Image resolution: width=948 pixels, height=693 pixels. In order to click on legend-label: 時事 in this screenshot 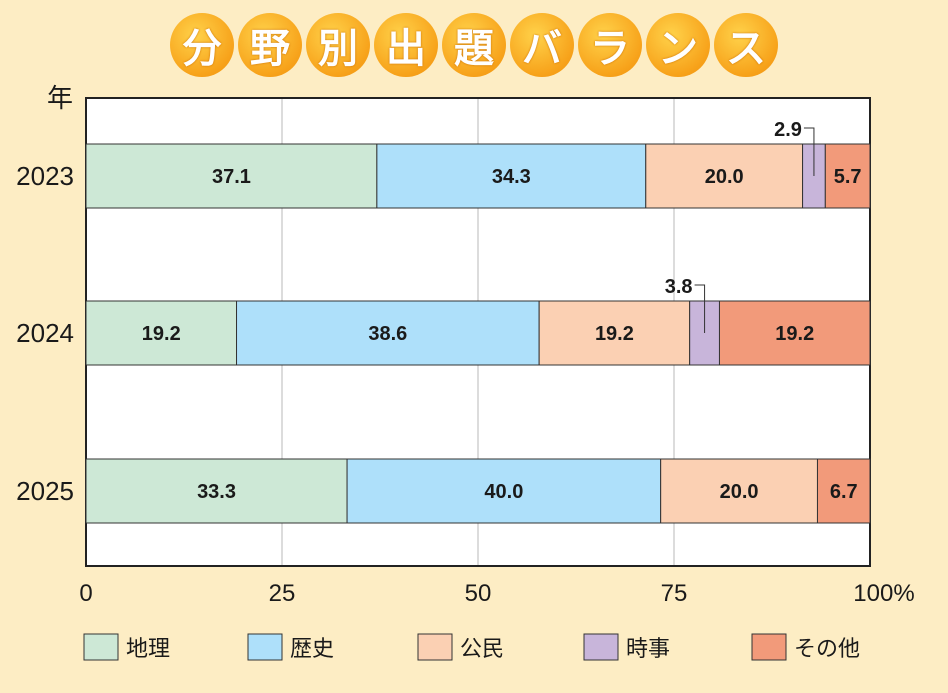, I will do `click(648, 648)`.